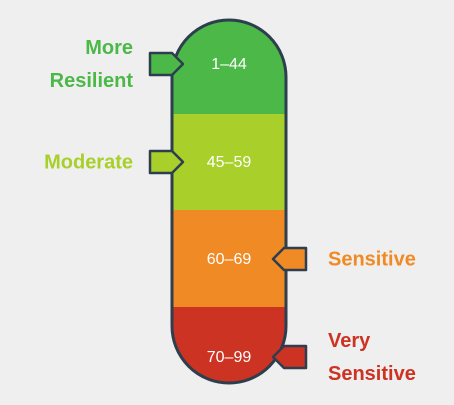  I want to click on level-label: Moderate, so click(88, 162).